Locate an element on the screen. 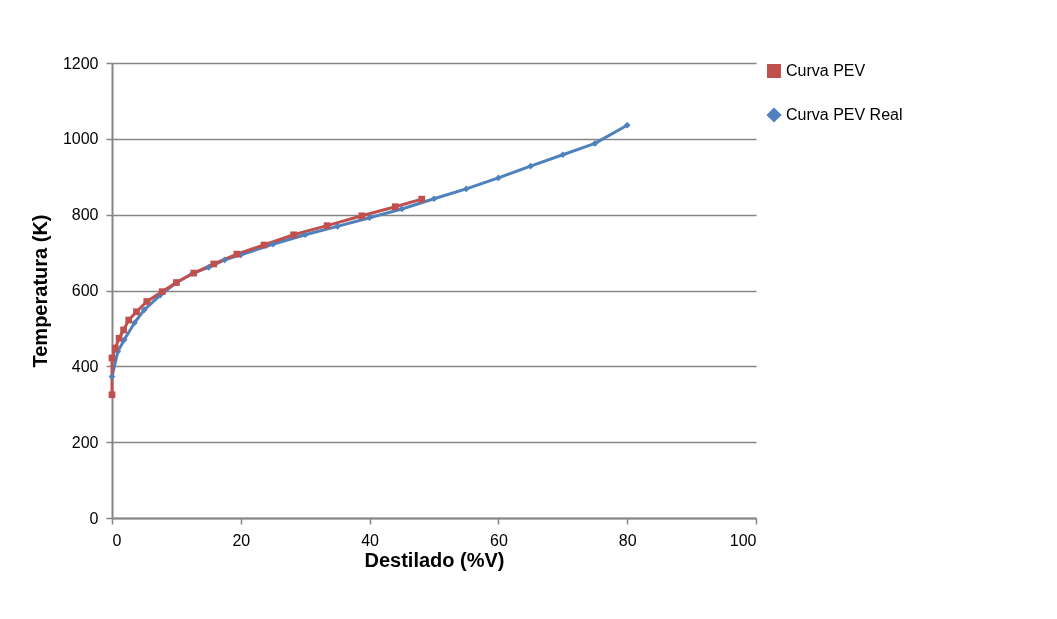  y-axis-title: Temperatura (K) is located at coordinates (39, 291).